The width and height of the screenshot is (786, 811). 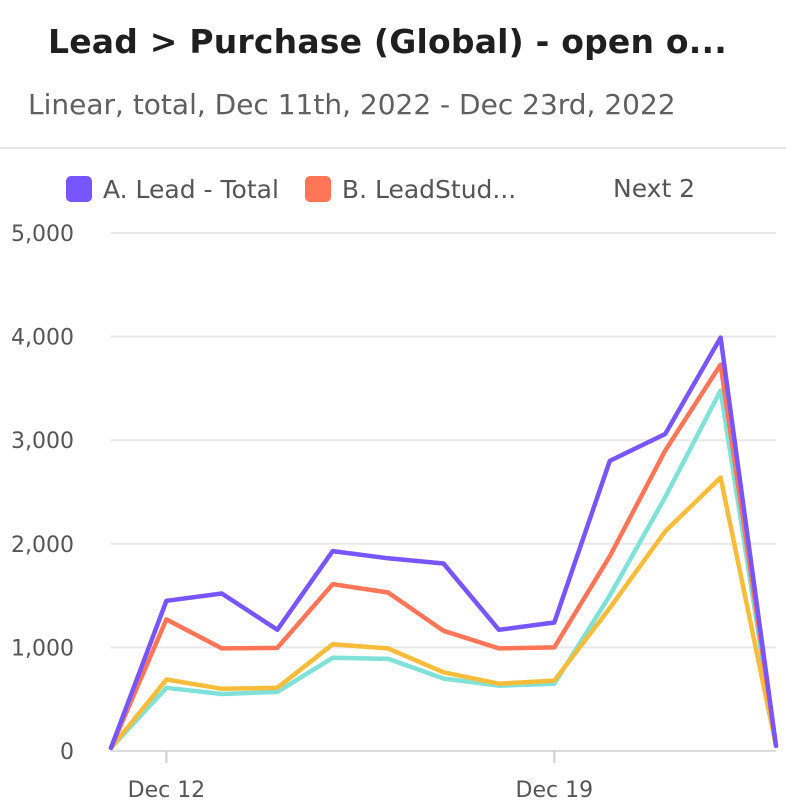 What do you see at coordinates (555, 790) in the screenshot?
I see `x-tick-label: Dec 19` at bounding box center [555, 790].